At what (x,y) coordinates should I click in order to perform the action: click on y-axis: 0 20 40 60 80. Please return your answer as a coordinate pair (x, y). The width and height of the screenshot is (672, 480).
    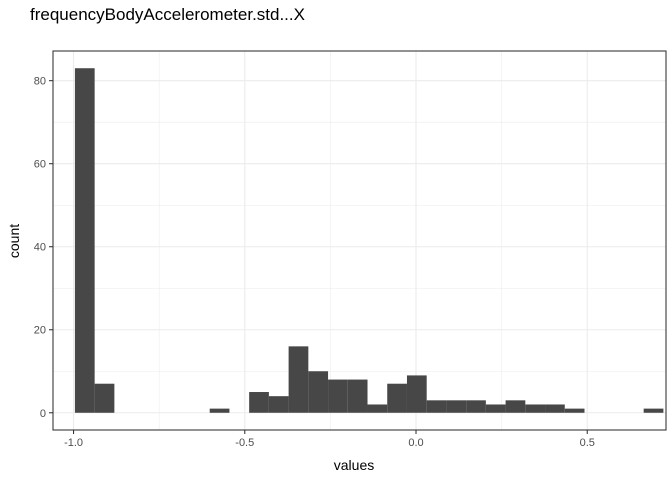
    Looking at the image, I should click on (43, 248).